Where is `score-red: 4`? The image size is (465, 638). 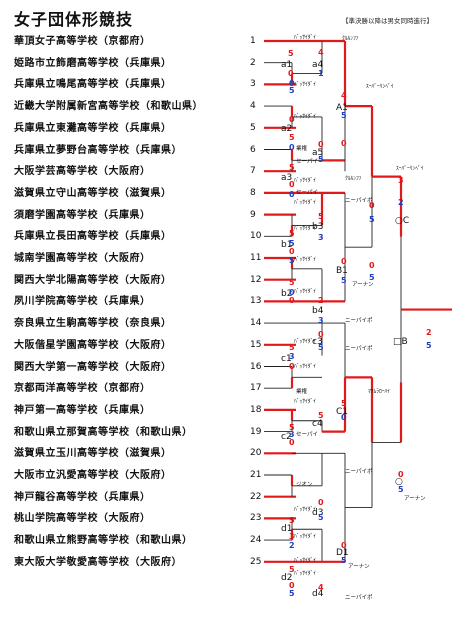
score-red: 4 is located at coordinates (321, 587).